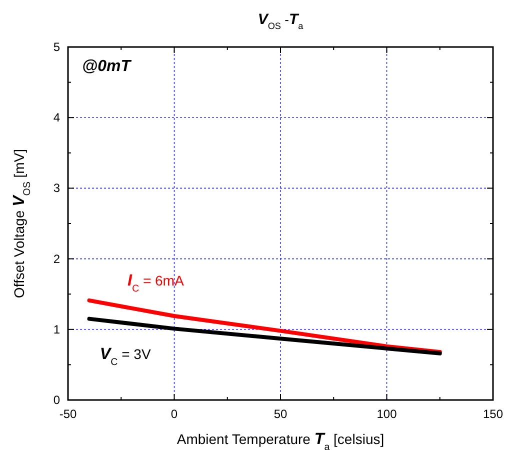 The image size is (509, 450). What do you see at coordinates (156, 283) in the screenshot?
I see `series-label: I$_{C}$ = 6mA` at bounding box center [156, 283].